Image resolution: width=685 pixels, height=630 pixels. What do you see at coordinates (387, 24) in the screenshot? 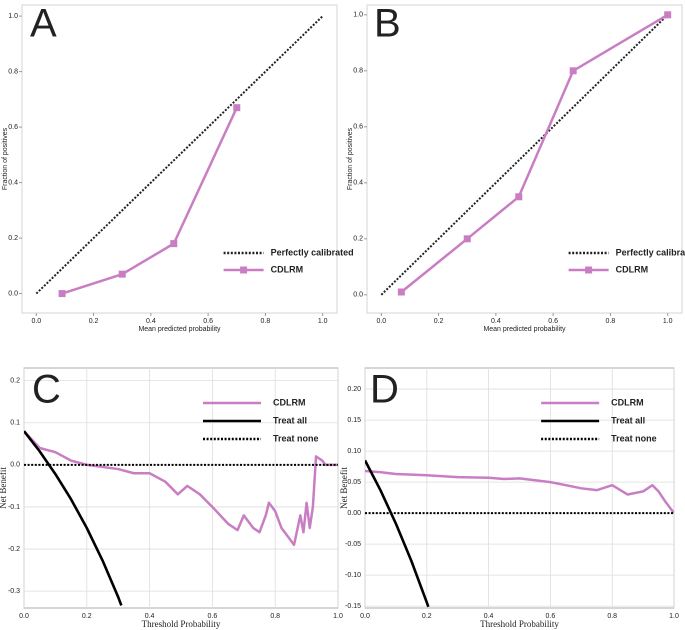
I see `panel-label: B` at bounding box center [387, 24].